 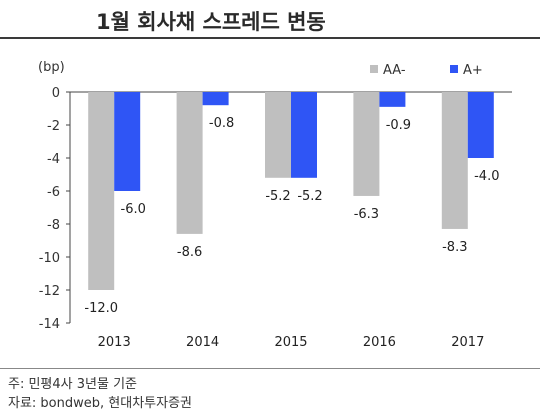 What do you see at coordinates (53, 126) in the screenshot?
I see `y-tick-label: -2` at bounding box center [53, 126].